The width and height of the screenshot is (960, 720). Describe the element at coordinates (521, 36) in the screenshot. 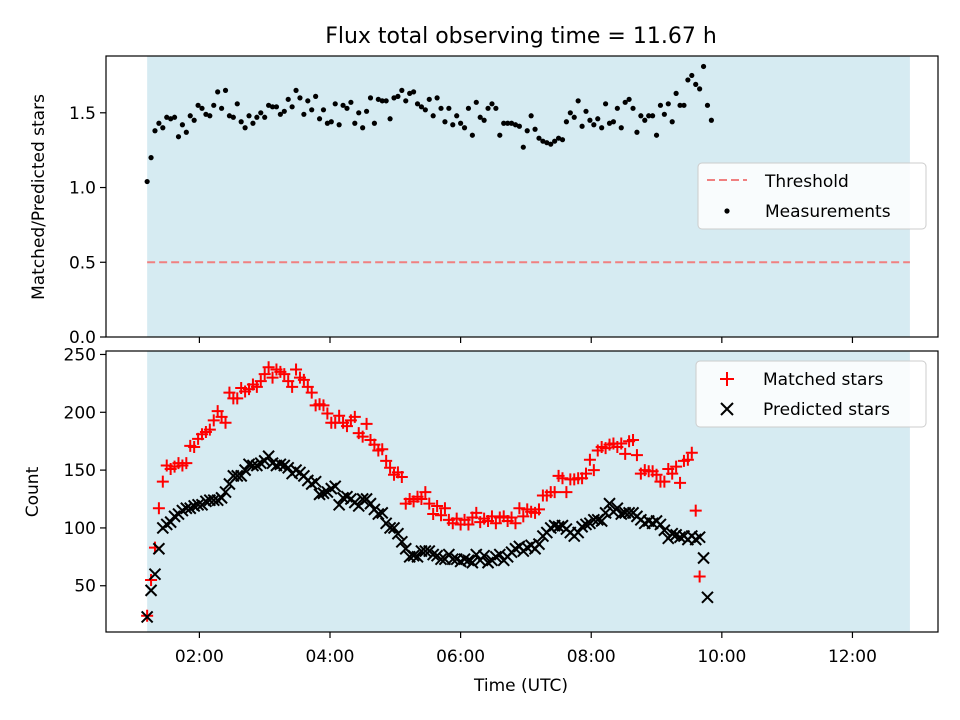

I see `figure-title: Flux total observing time = 11.67 h` at that location.